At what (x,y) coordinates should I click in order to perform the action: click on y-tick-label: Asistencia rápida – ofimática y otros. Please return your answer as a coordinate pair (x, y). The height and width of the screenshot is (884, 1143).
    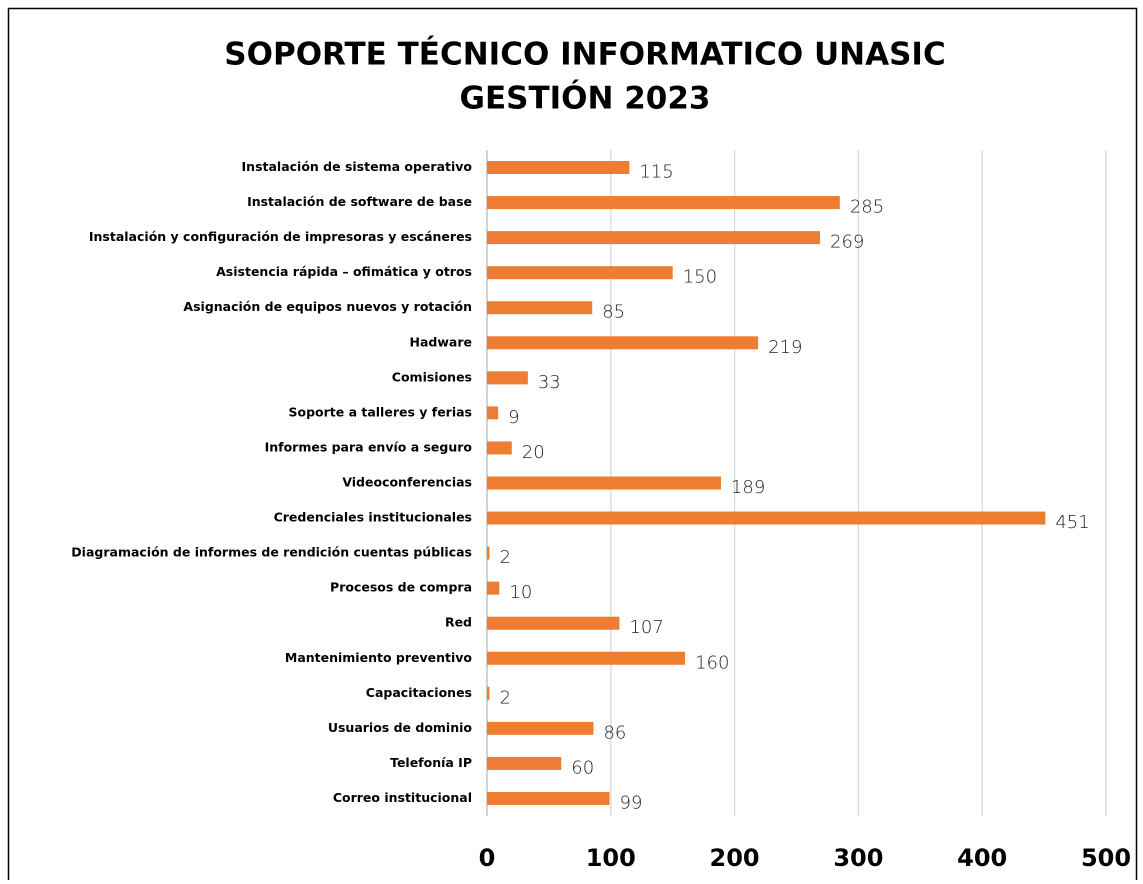
    Looking at the image, I should click on (344, 271).